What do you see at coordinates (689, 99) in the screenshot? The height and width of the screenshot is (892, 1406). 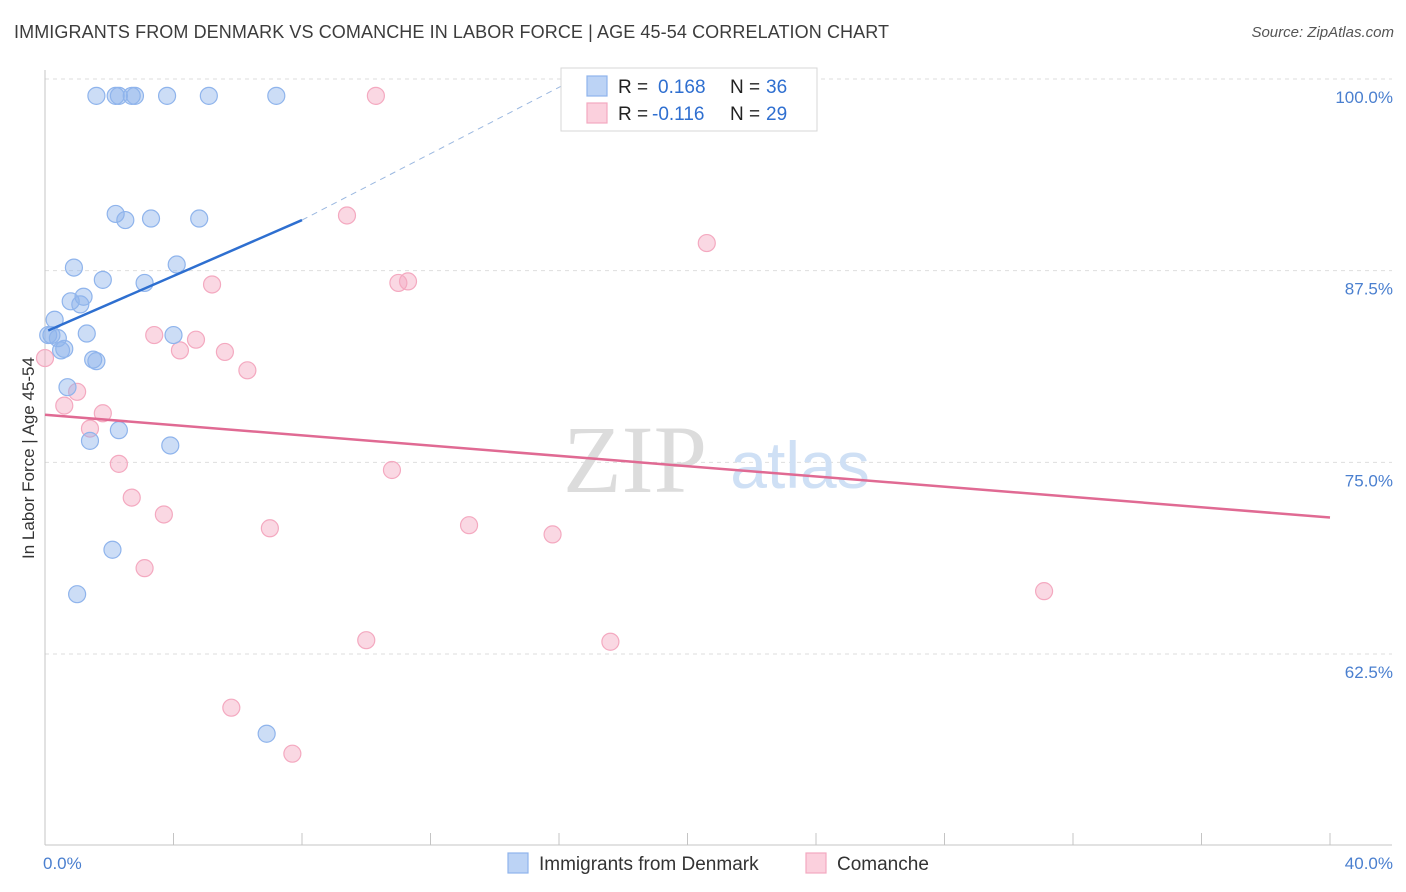 I see `stats-legend: R = 0.168 N = 36 R = -0.116 N = 29` at bounding box center [689, 99].